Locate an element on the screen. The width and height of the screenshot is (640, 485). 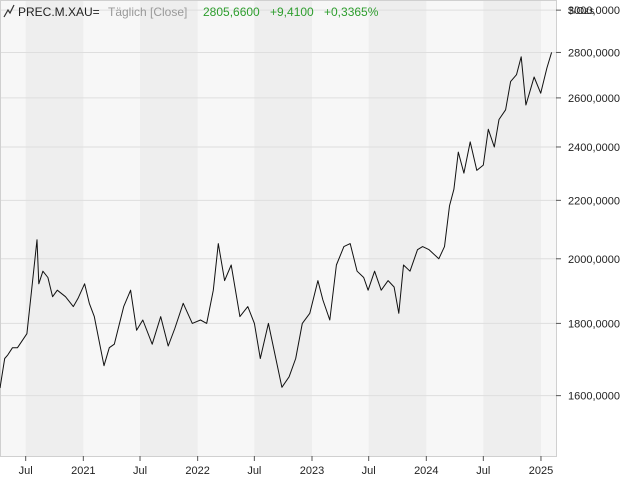
interval-label: Täglich [Close] is located at coordinates (147, 12).